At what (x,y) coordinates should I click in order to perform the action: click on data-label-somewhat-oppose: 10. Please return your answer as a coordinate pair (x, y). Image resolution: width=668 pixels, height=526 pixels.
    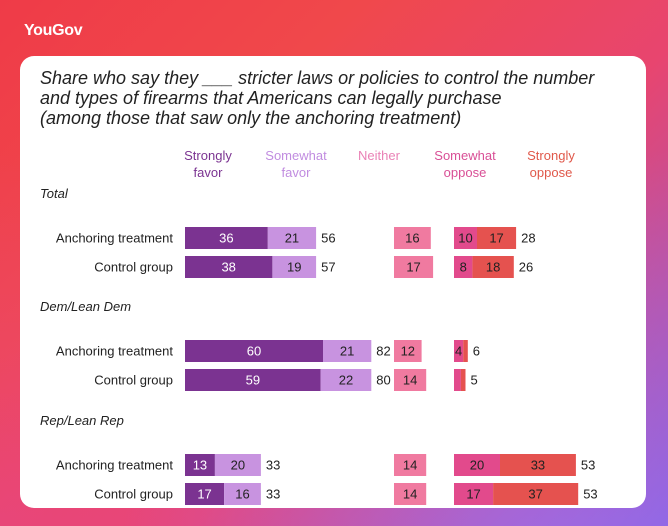
    Looking at the image, I should click on (465, 238).